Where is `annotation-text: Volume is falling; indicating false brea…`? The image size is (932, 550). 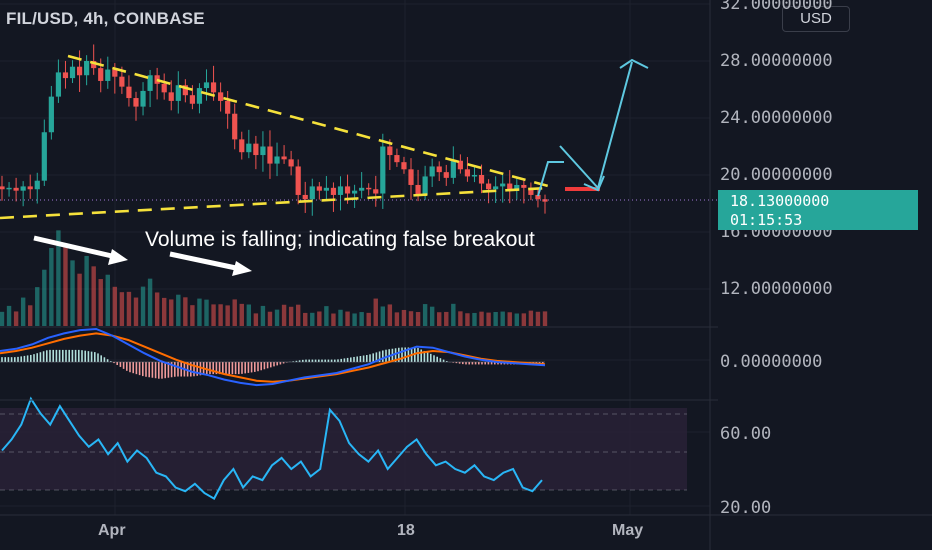
annotation-text: Volume is falling; indicating false brea… is located at coordinates (340, 239).